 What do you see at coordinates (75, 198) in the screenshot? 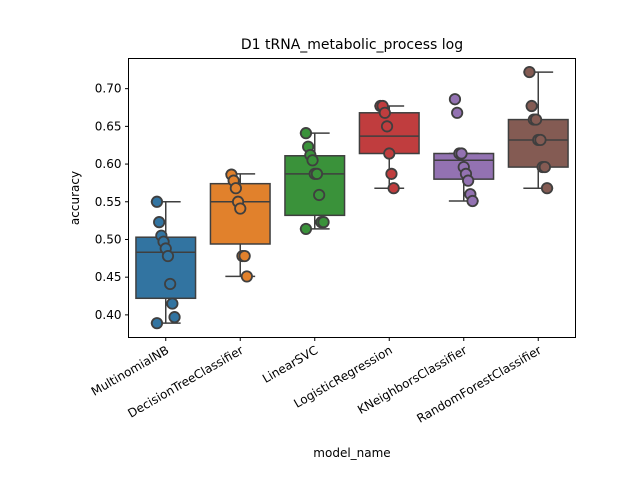
I see `y-axis-label: accuracy` at bounding box center [75, 198].